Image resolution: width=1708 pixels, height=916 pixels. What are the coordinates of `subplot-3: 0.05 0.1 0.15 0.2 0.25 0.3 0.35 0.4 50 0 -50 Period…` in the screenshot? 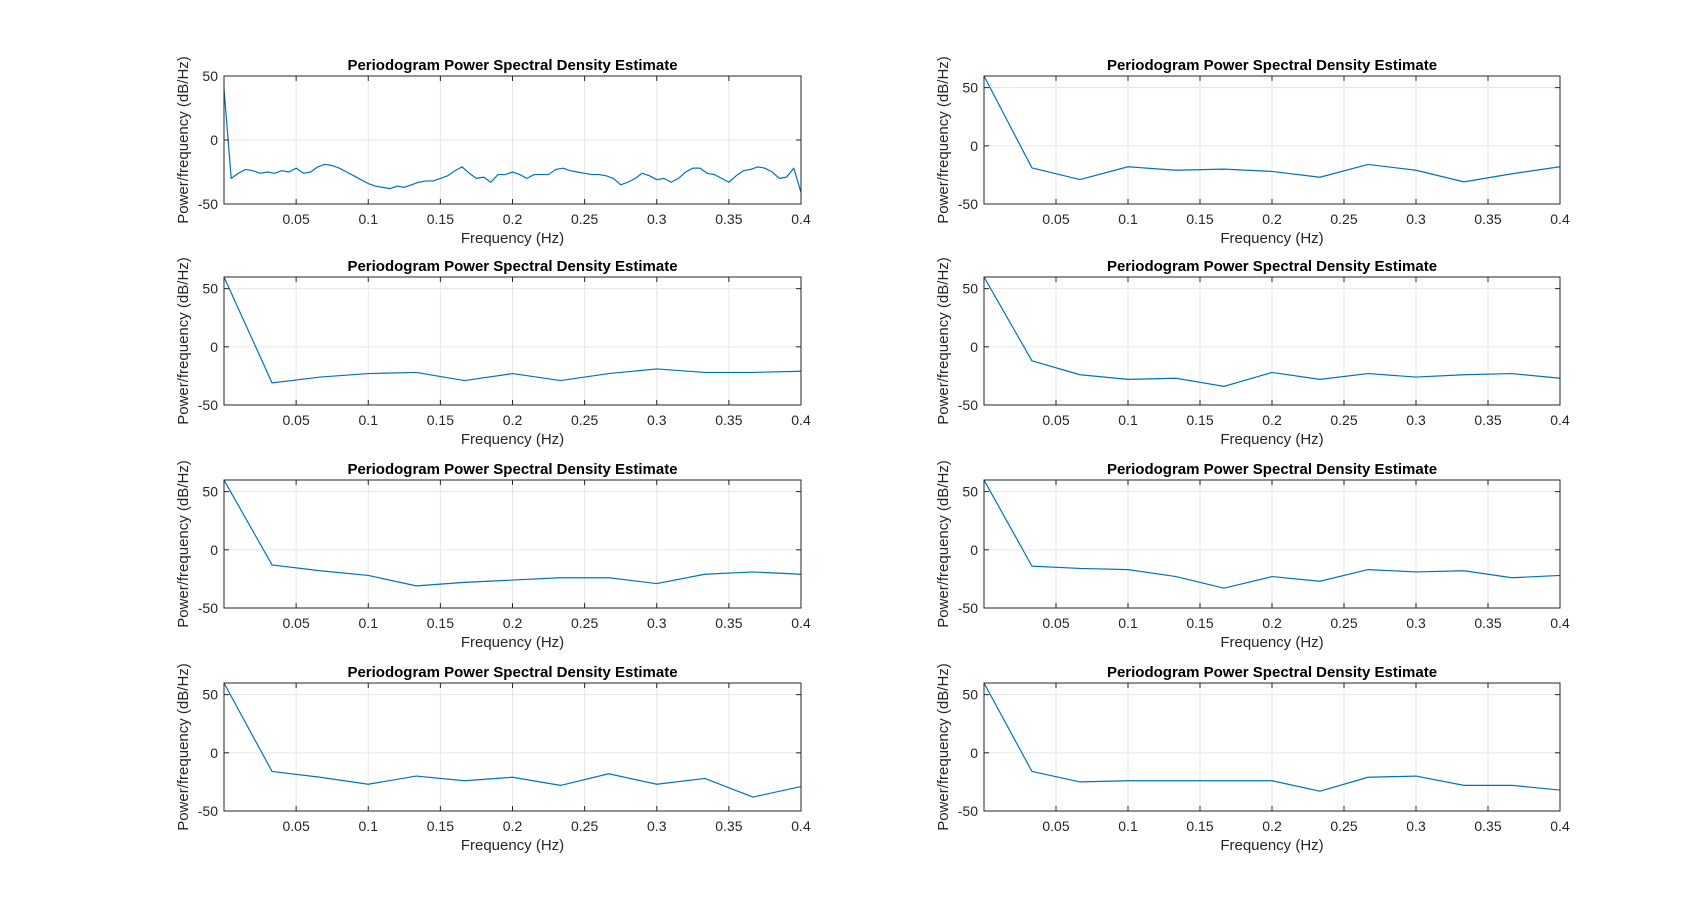 It's located at (493, 352).